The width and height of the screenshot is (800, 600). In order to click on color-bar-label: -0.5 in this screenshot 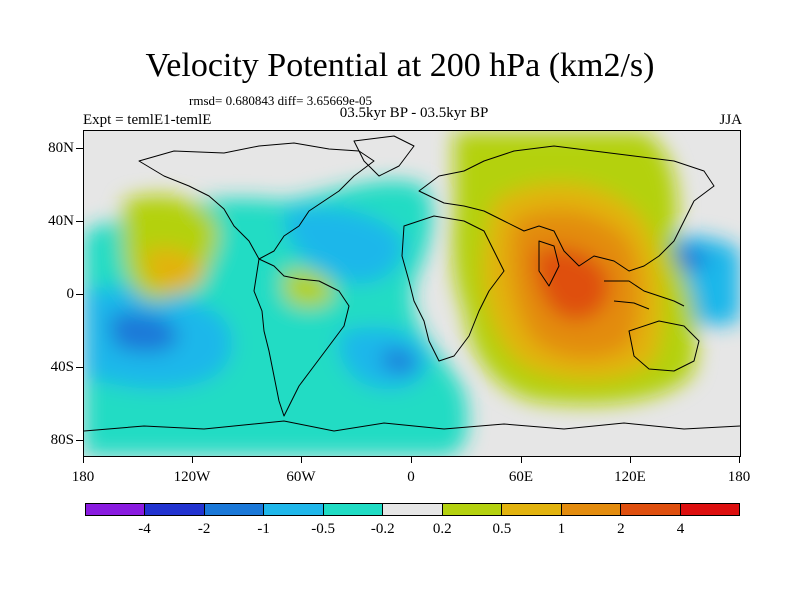, I will do `click(323, 529)`.